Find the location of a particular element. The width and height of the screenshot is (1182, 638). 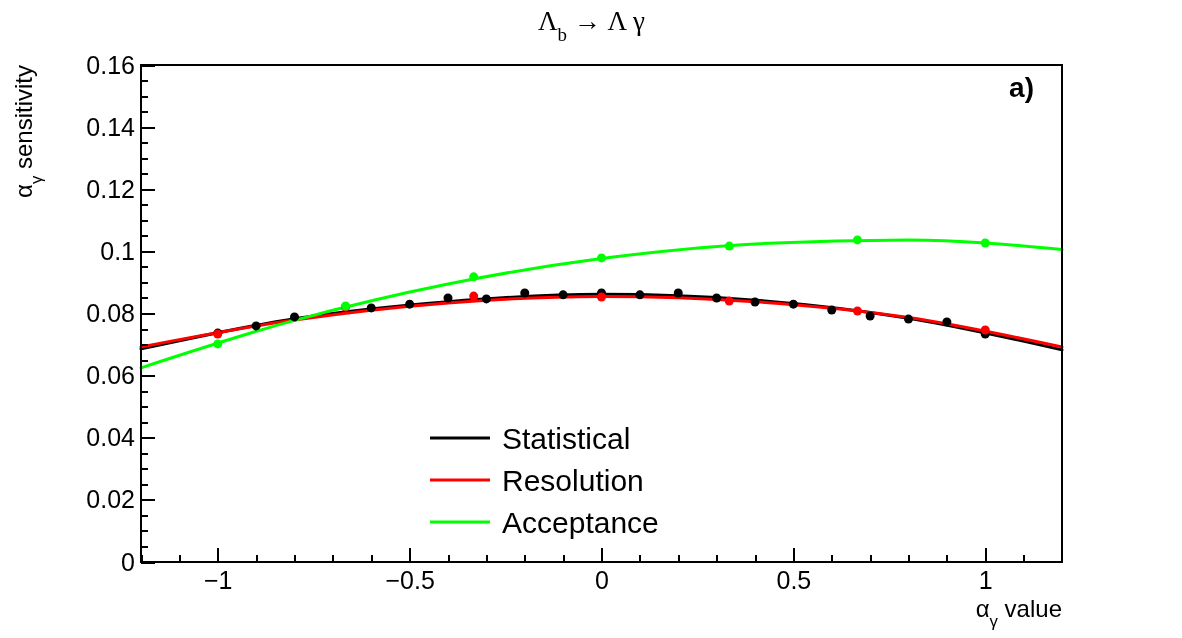

y-tick-label: 0.06 is located at coordinates (110, 375).